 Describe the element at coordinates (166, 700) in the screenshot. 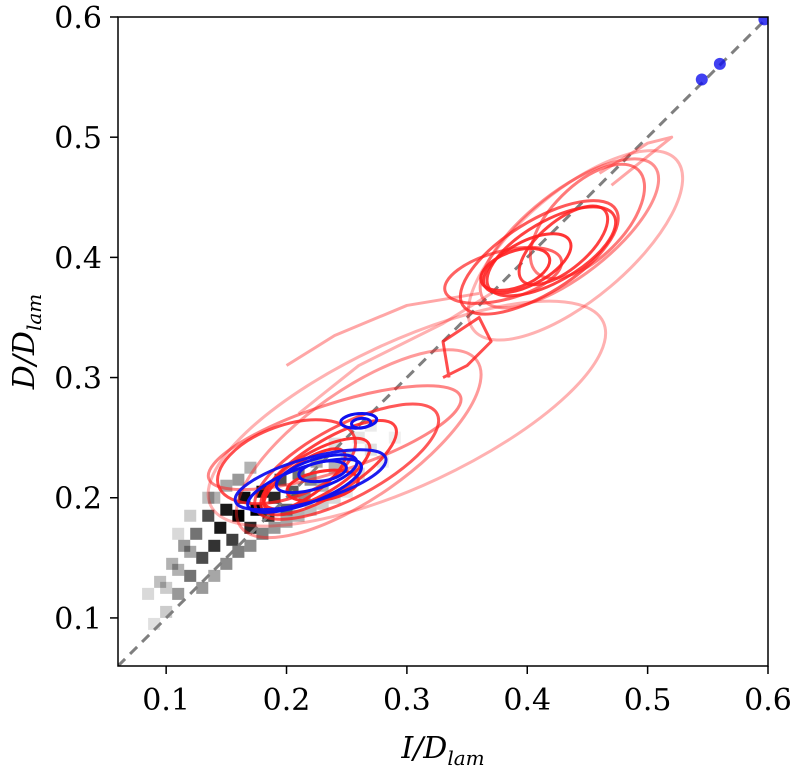

I see `x-tick-label: 0.1` at that location.